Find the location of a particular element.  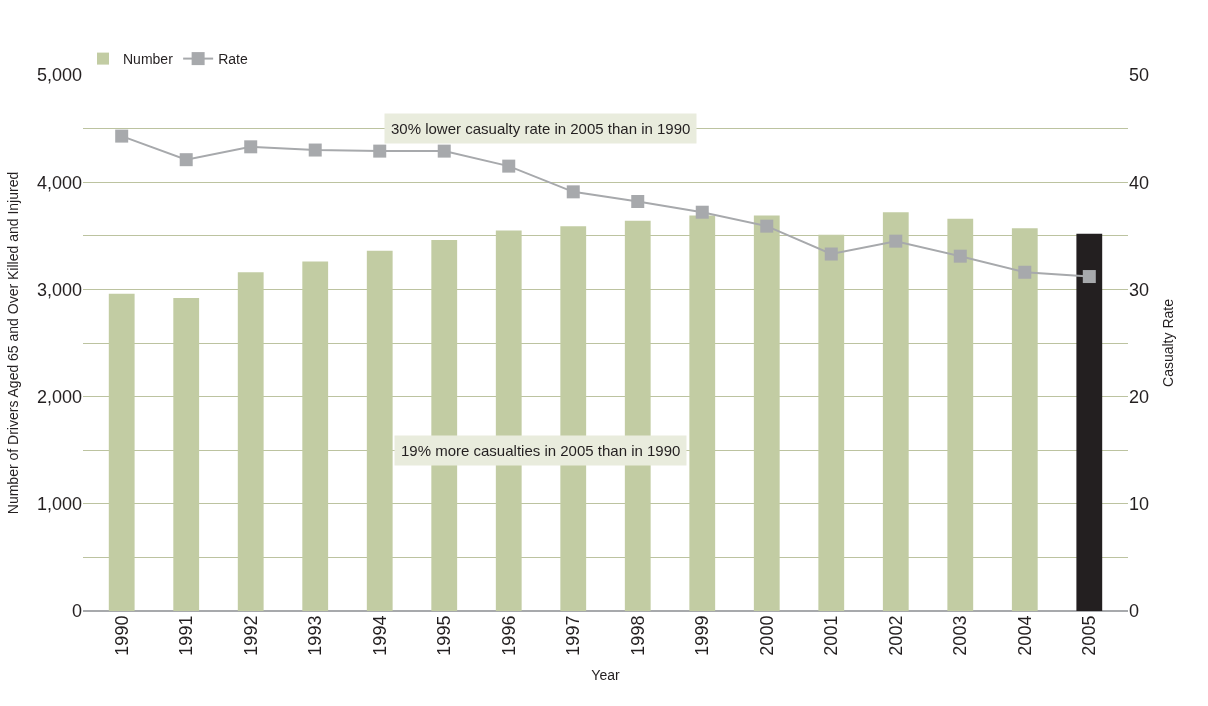

y-tick-label: 1,000 is located at coordinates (59, 504).